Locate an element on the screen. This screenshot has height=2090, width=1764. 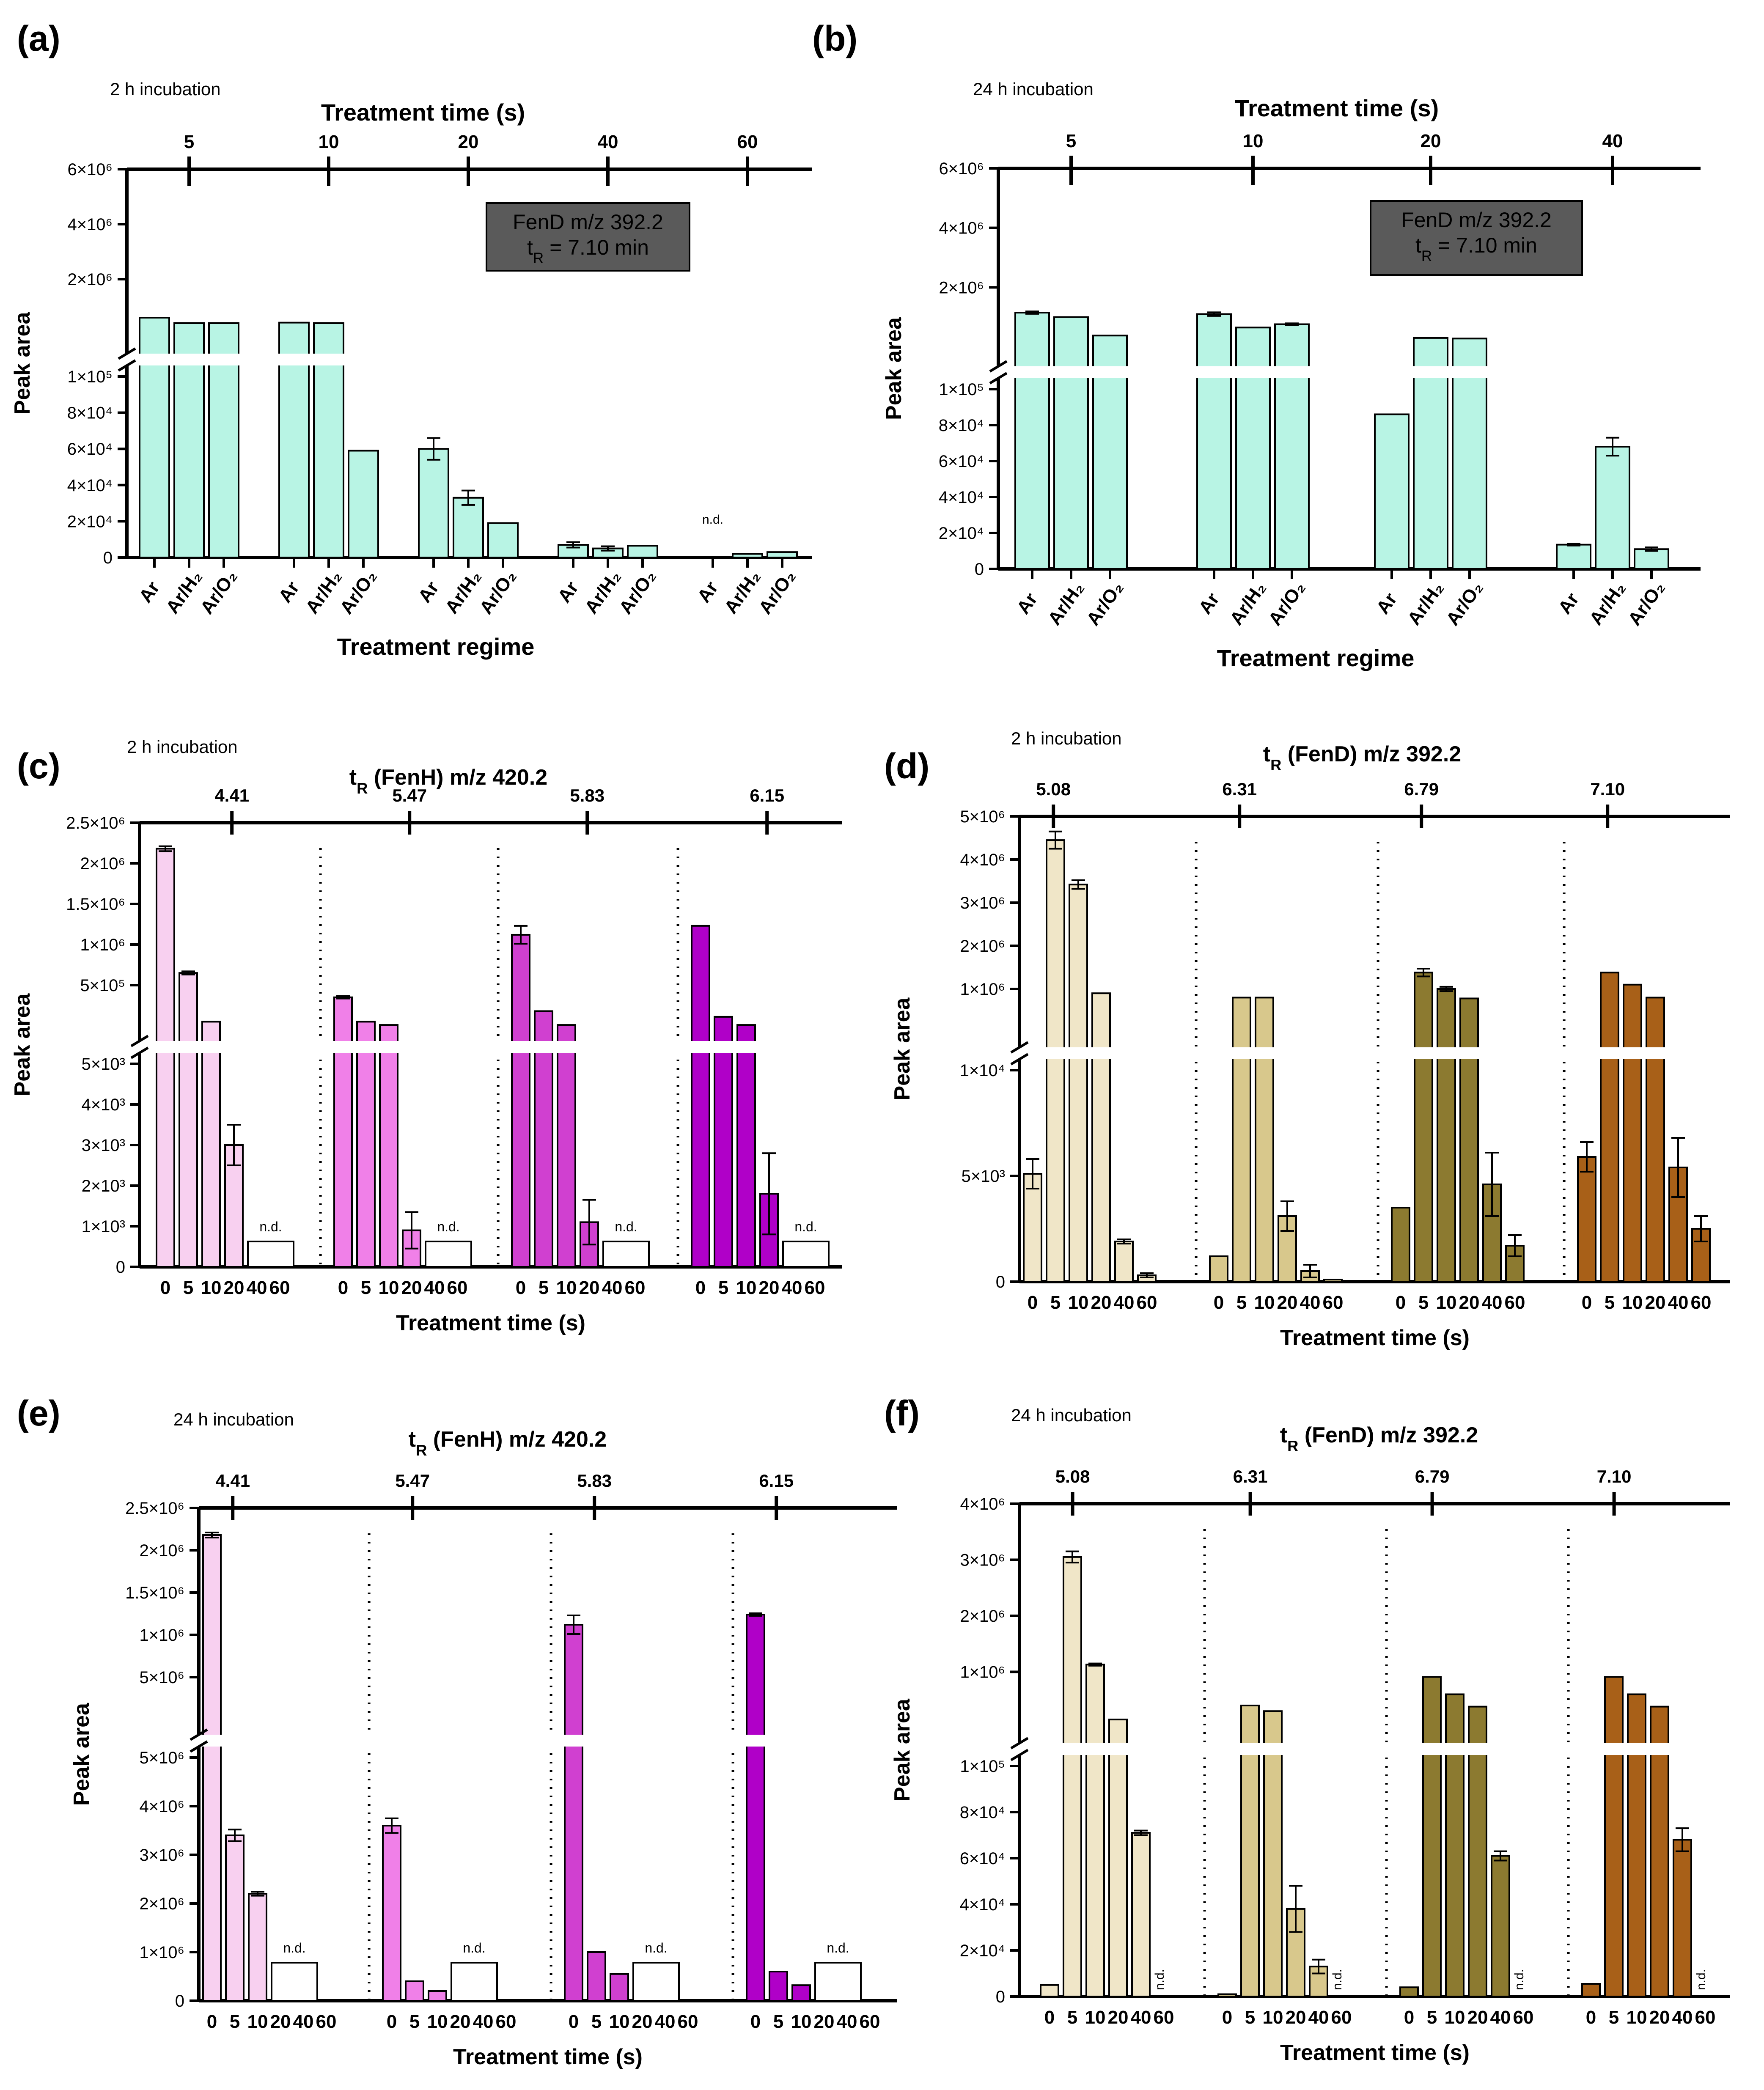
y-tick-label: 5×10⁵ is located at coordinates (102, 985).